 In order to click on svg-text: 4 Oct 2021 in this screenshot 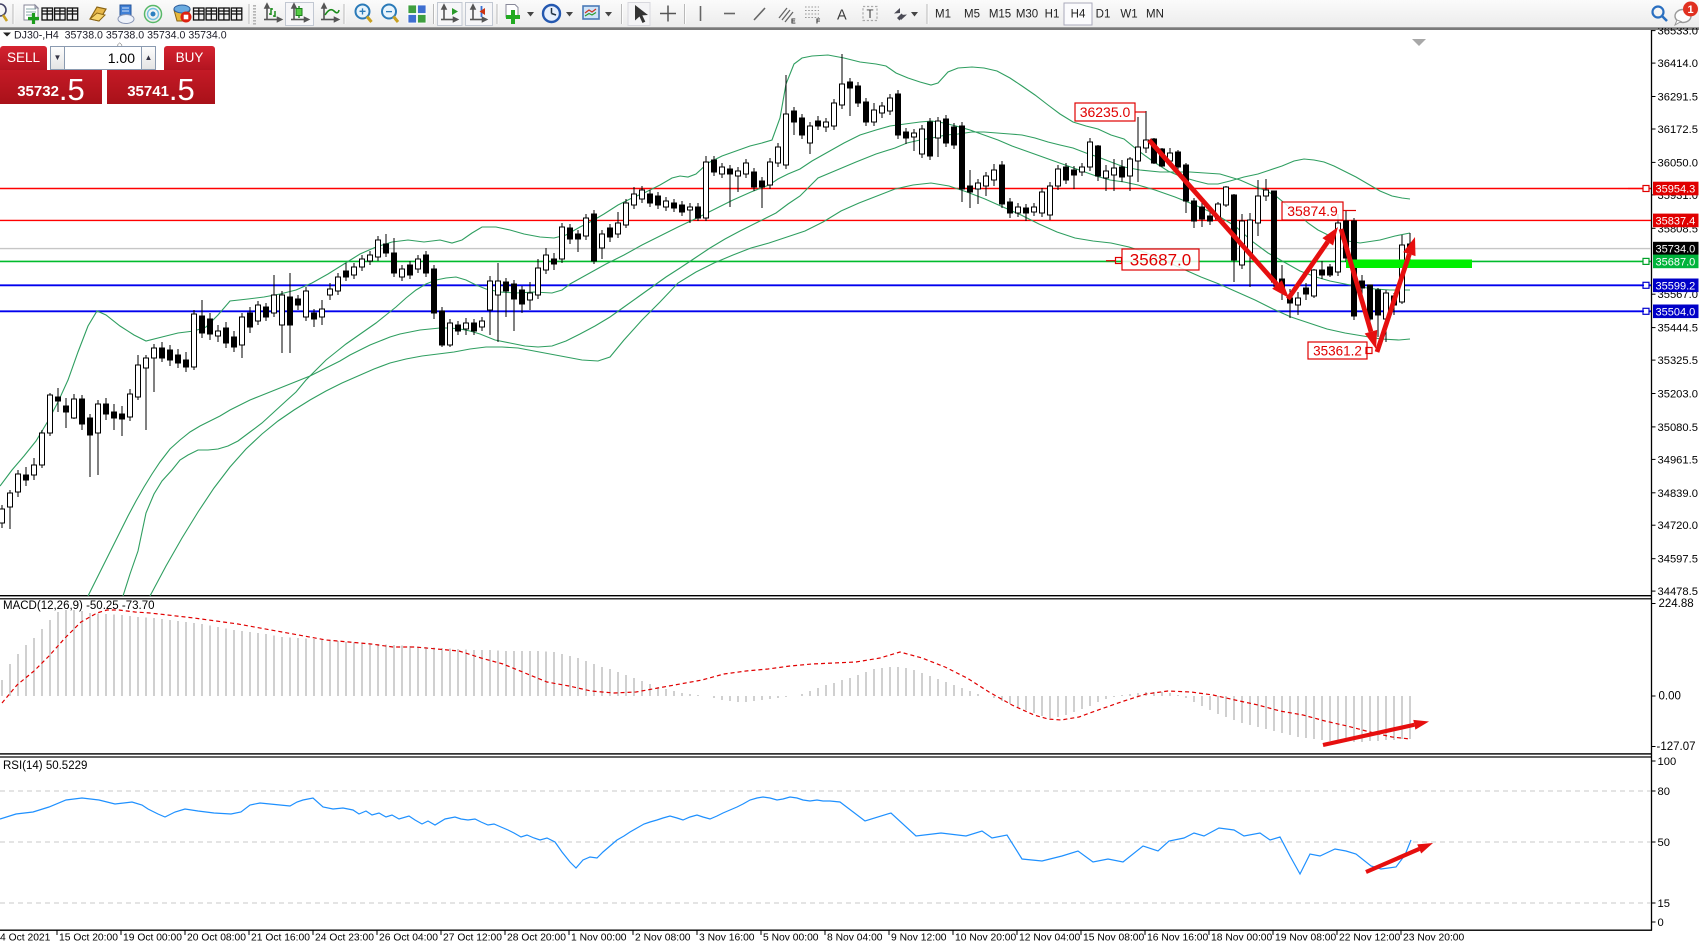, I will do `click(25, 937)`.